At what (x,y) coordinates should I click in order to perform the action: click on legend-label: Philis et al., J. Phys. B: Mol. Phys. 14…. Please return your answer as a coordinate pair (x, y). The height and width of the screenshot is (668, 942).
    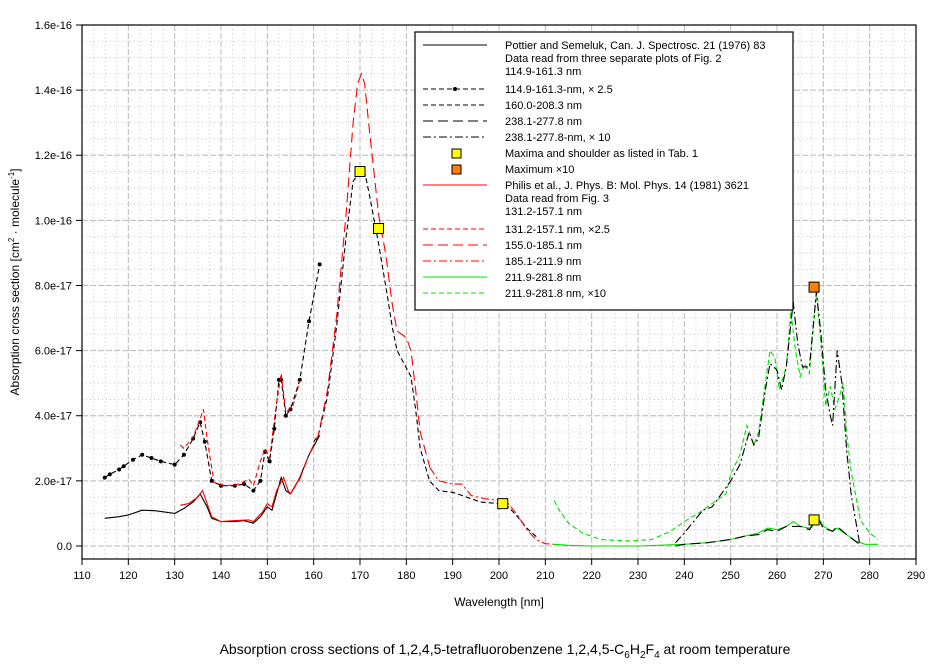
    Looking at the image, I should click on (627, 186).